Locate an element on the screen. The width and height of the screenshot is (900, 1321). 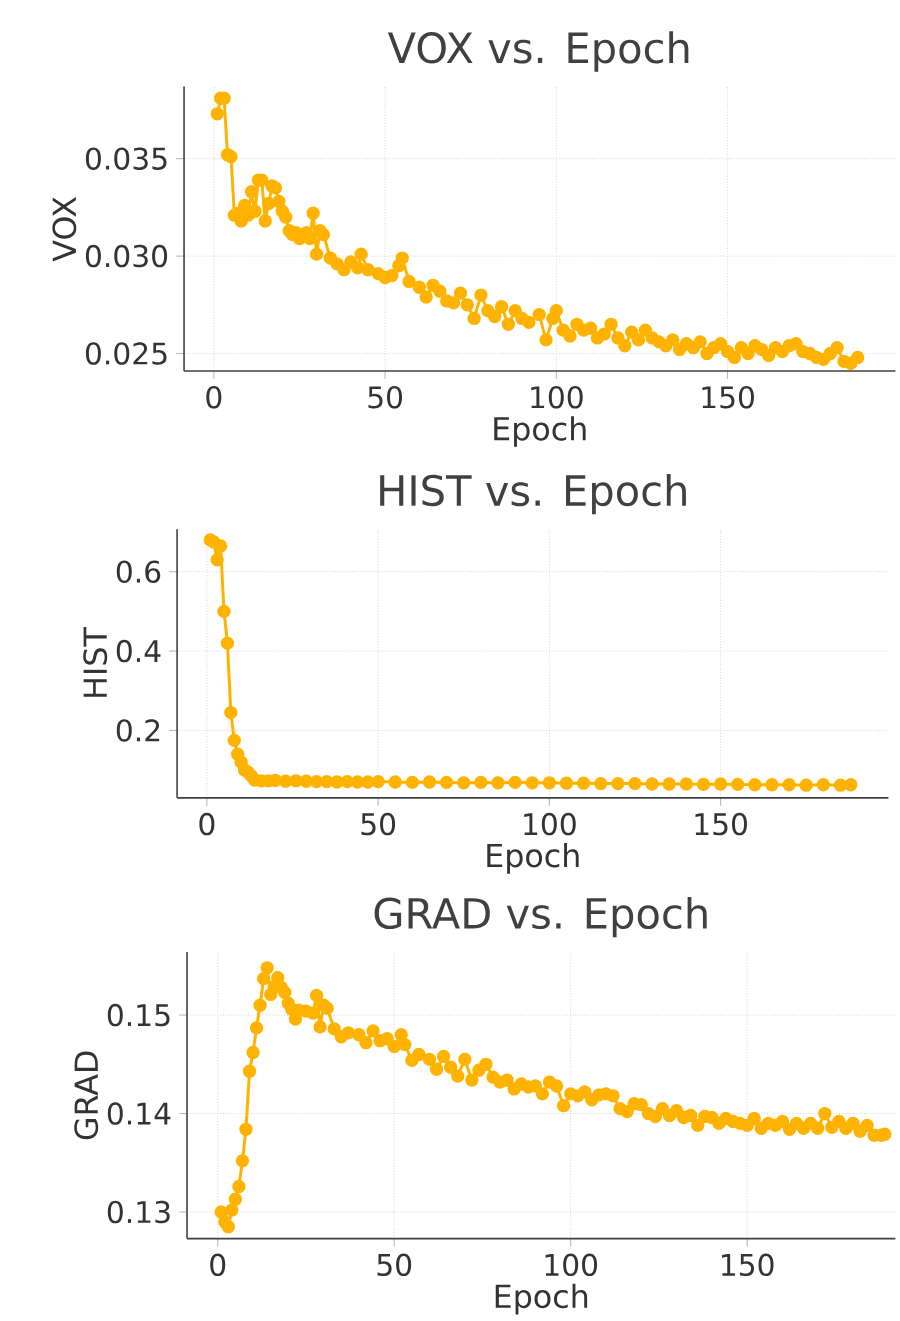
chart-title: VOX vs. Epoch is located at coordinates (538, 51).